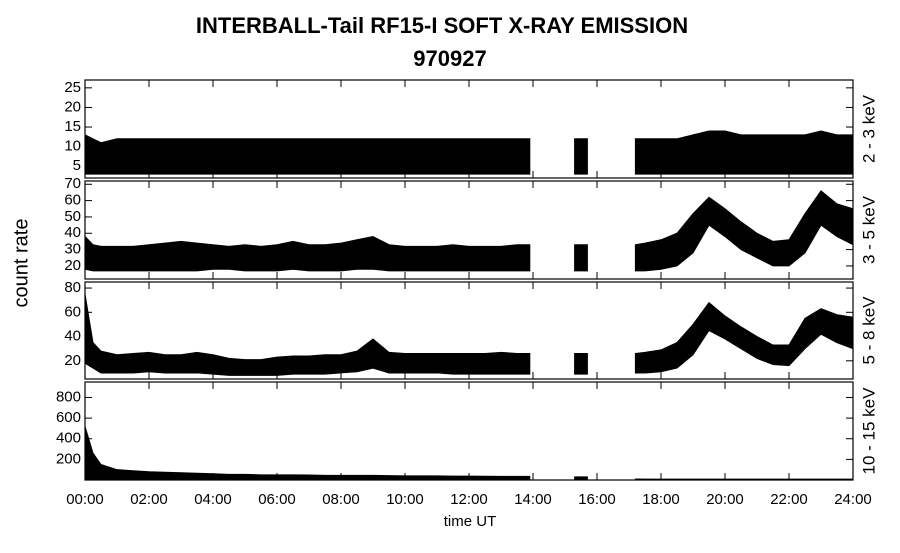  I want to click on x-tick-label: 22:00, so click(789, 499).